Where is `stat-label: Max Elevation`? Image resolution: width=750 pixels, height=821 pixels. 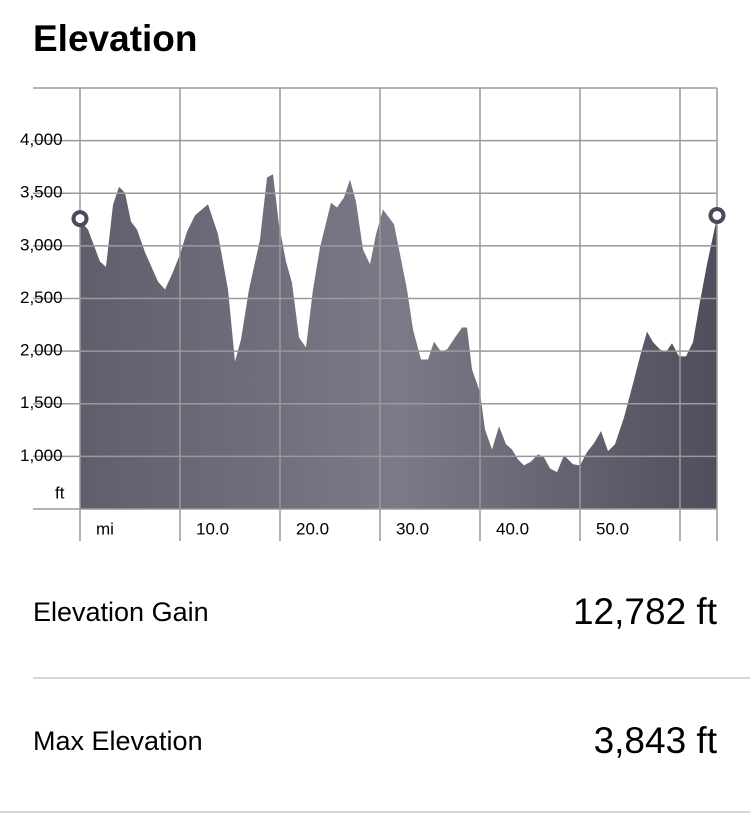
stat-label: Max Elevation is located at coordinates (118, 741).